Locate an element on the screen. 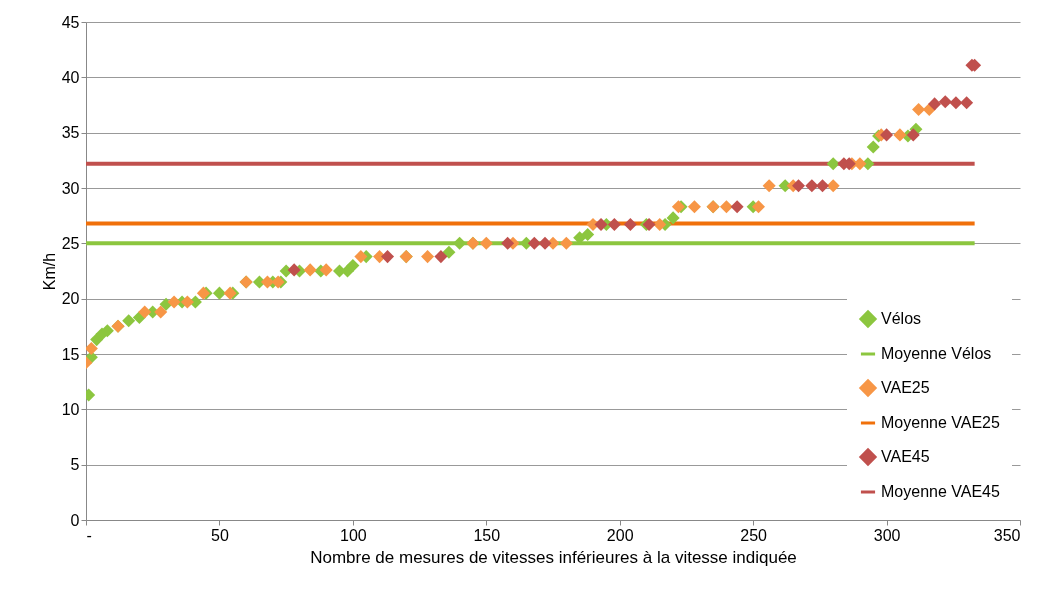  y-tick-label: 40 is located at coordinates (70, 77).